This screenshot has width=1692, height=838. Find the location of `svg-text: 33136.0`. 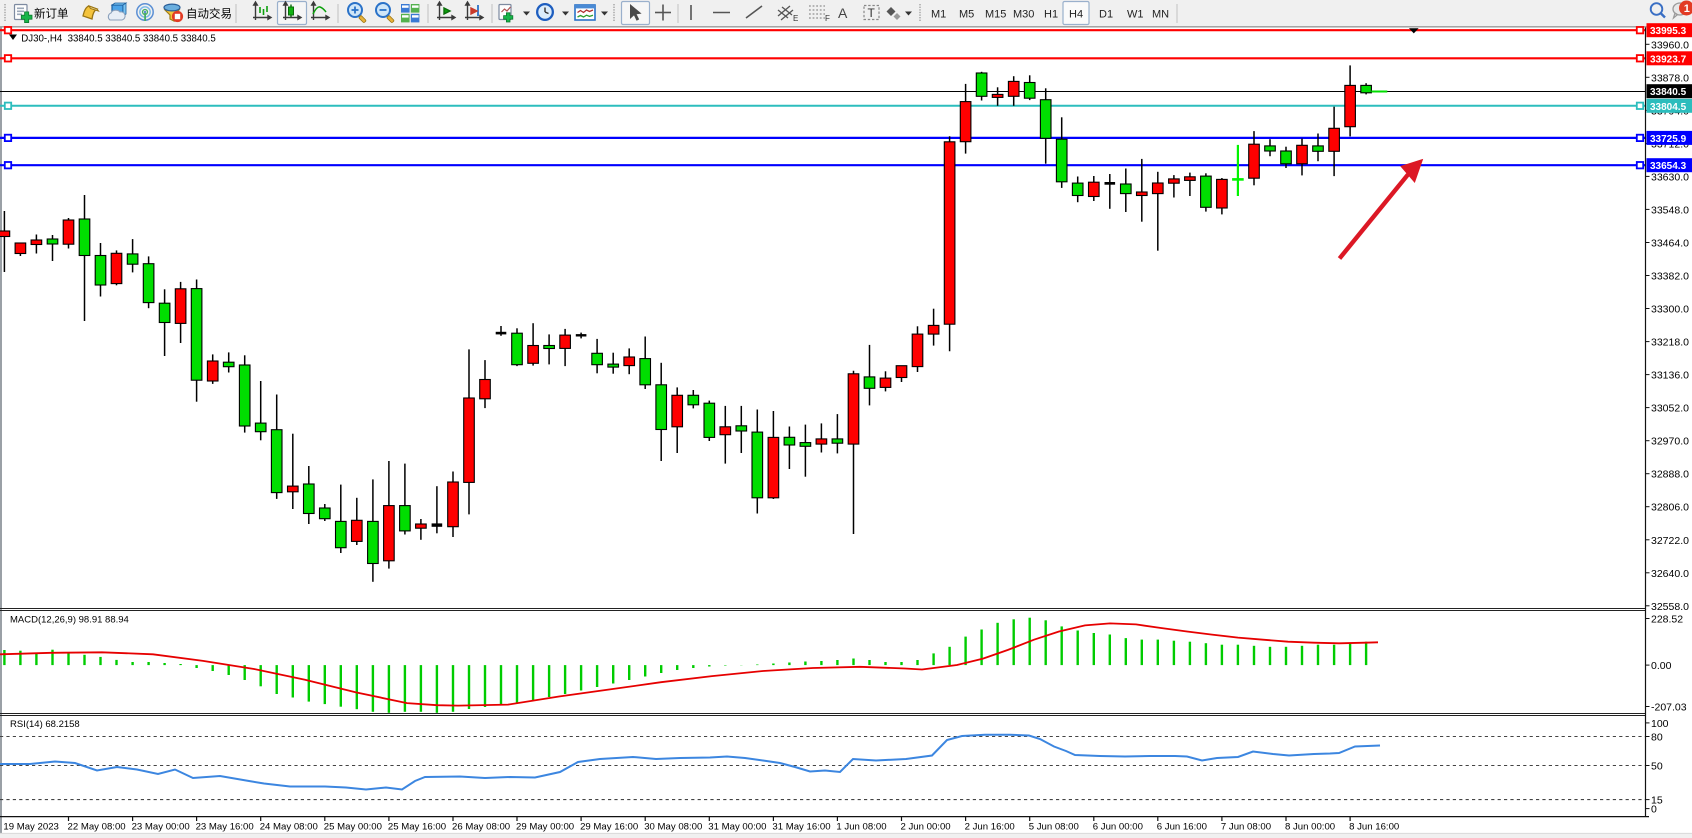

svg-text: 33136.0 is located at coordinates (1670, 376).